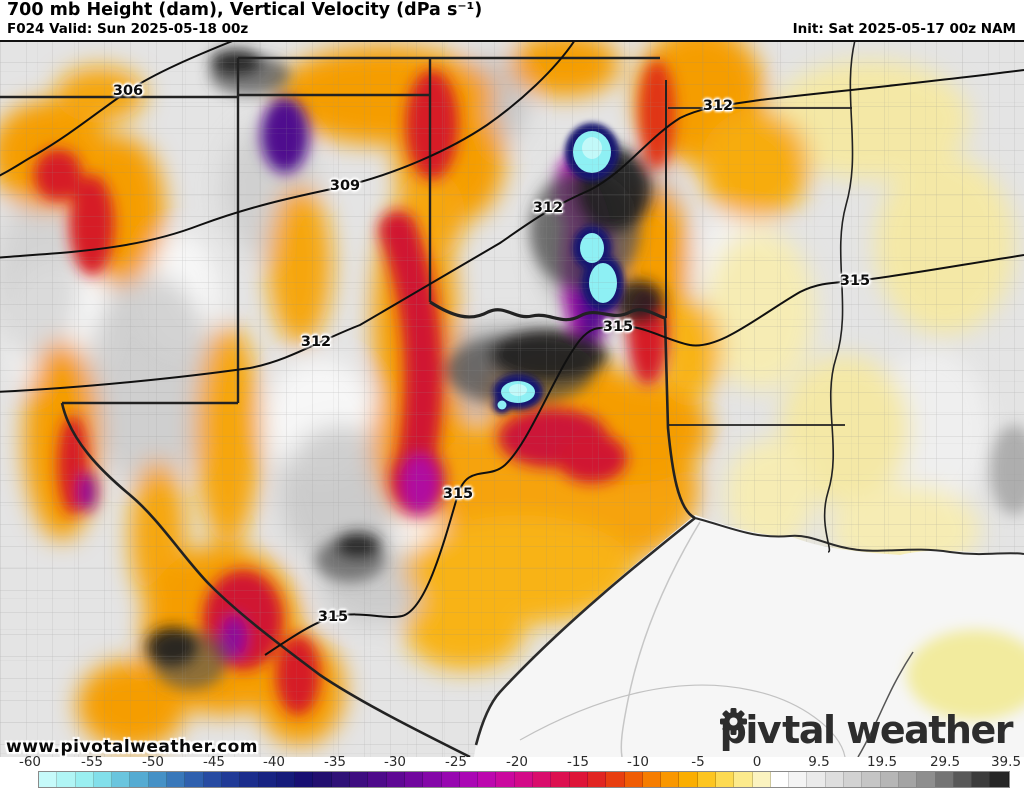  I want to click on colorbar-tick: 9.5, so click(819, 762).